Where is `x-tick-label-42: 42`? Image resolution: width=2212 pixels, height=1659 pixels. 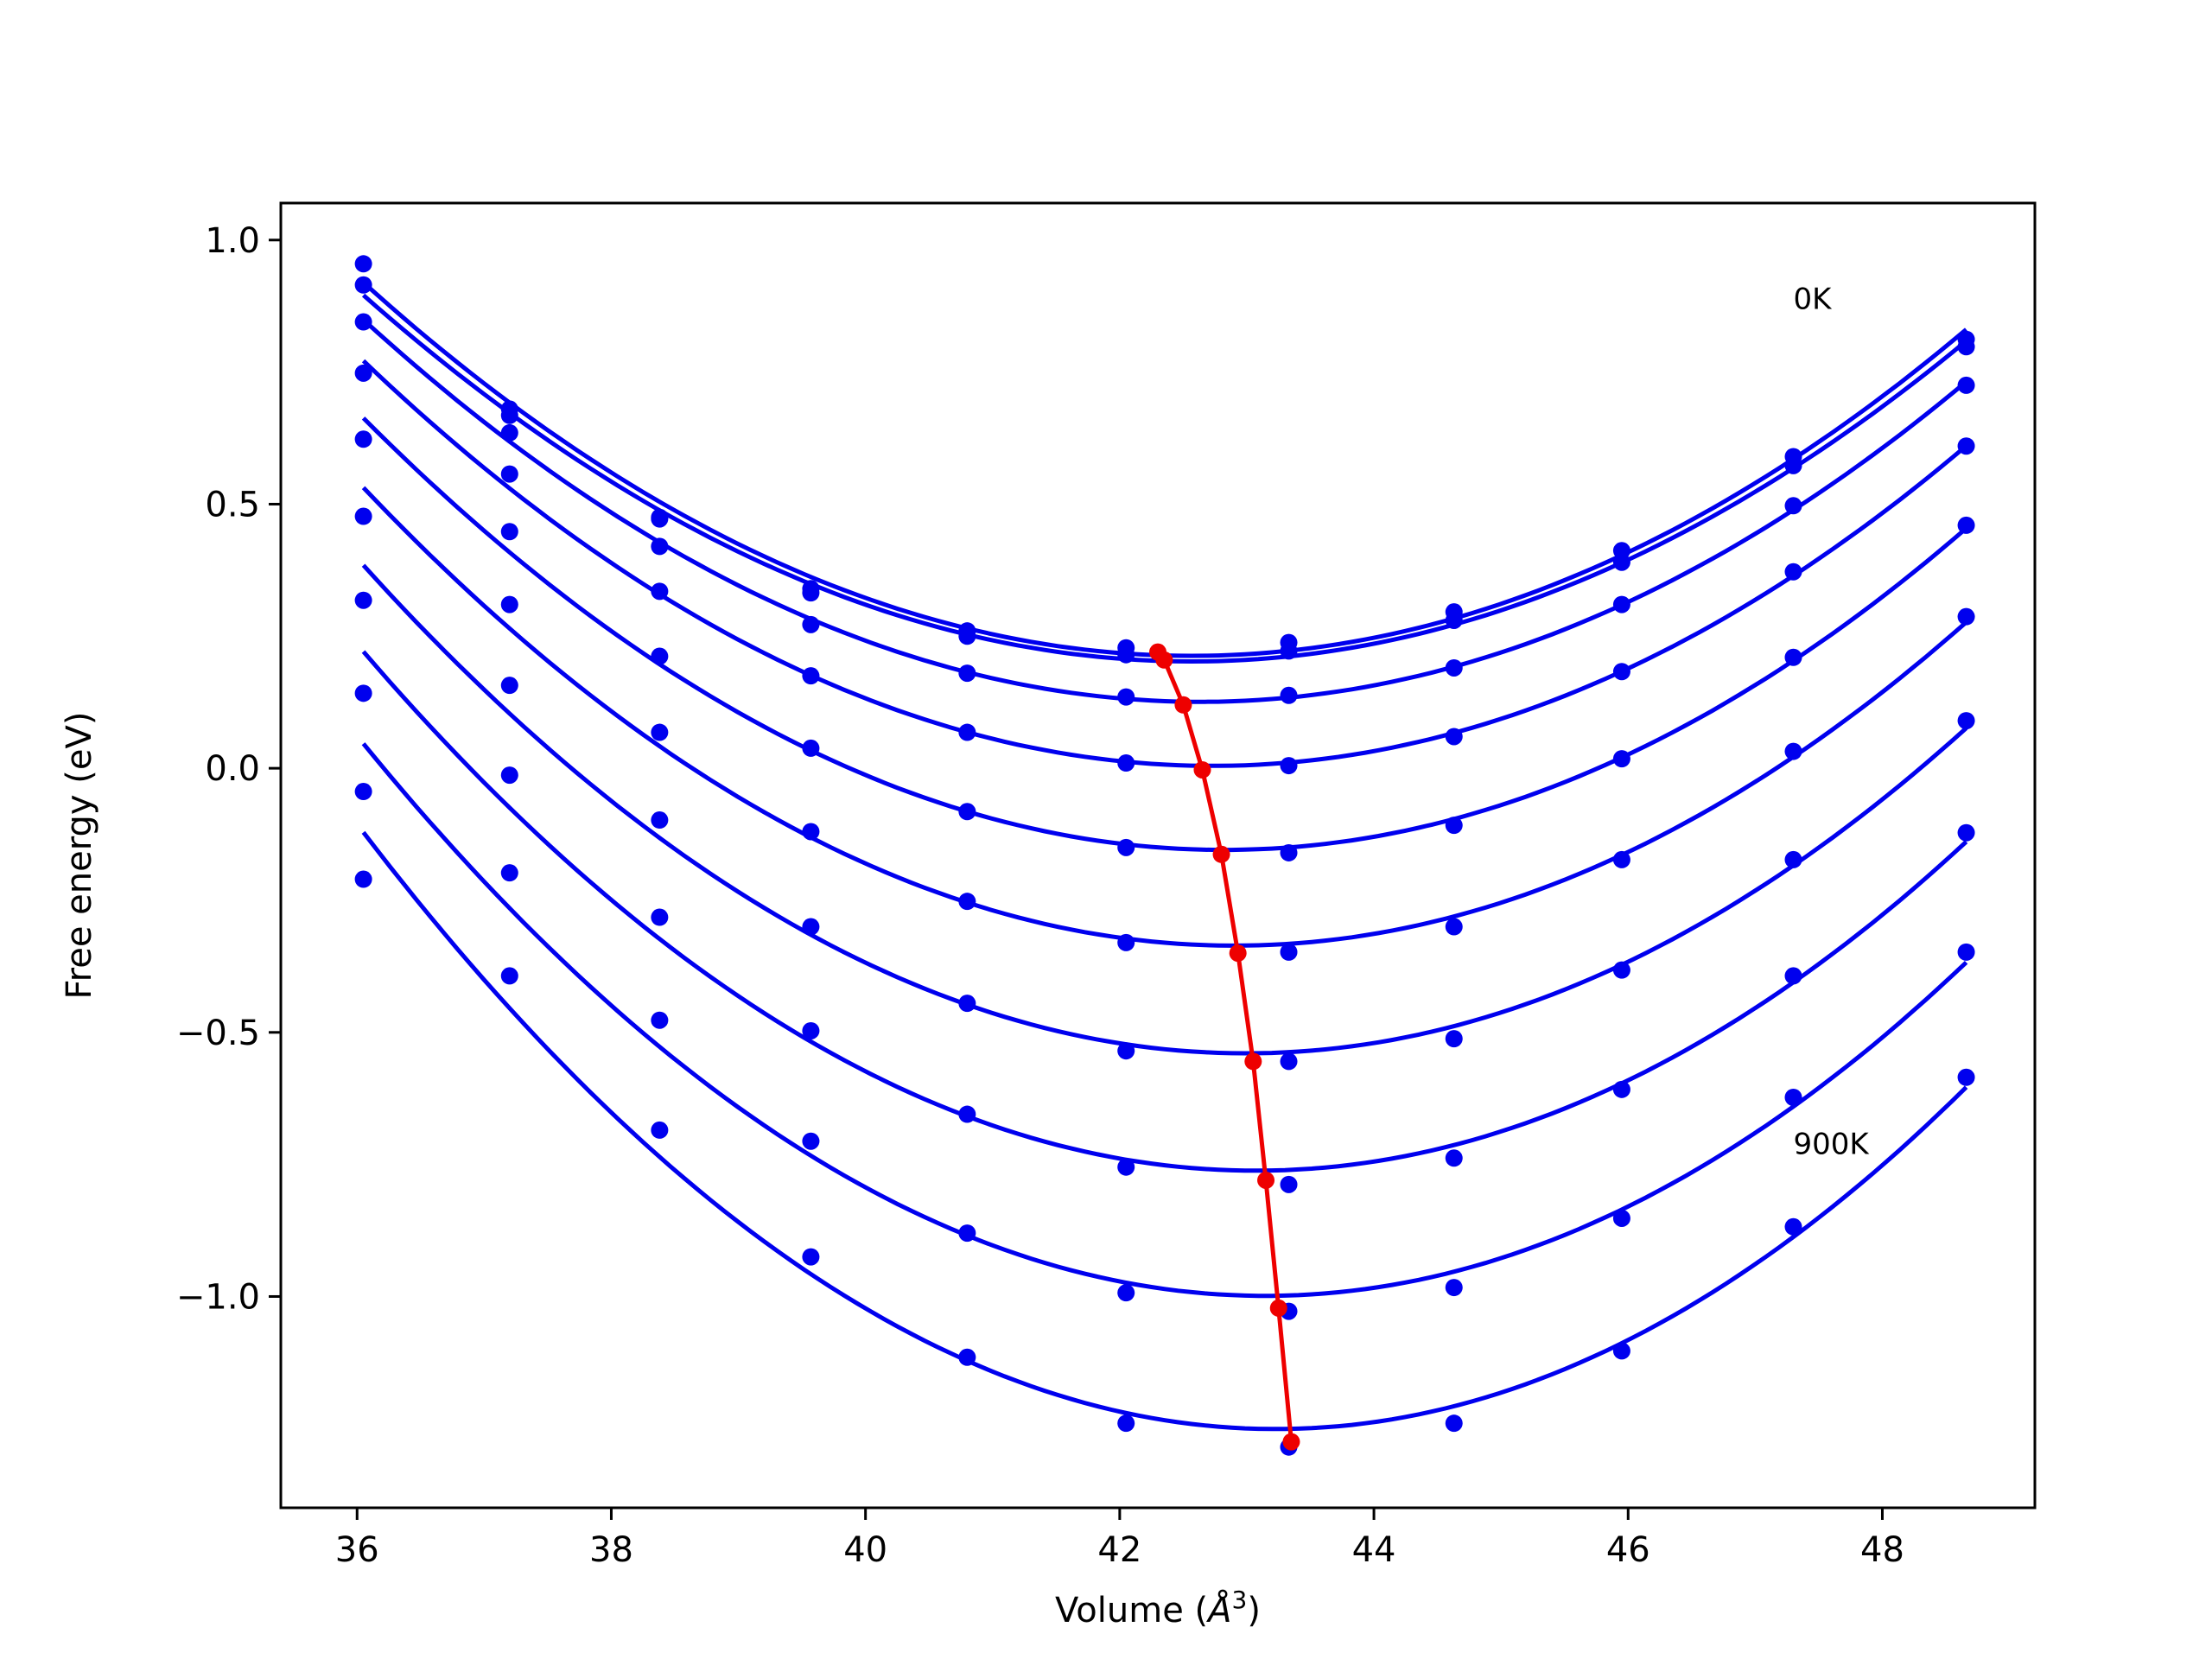 x-tick-label-42: 42 is located at coordinates (1119, 1550).